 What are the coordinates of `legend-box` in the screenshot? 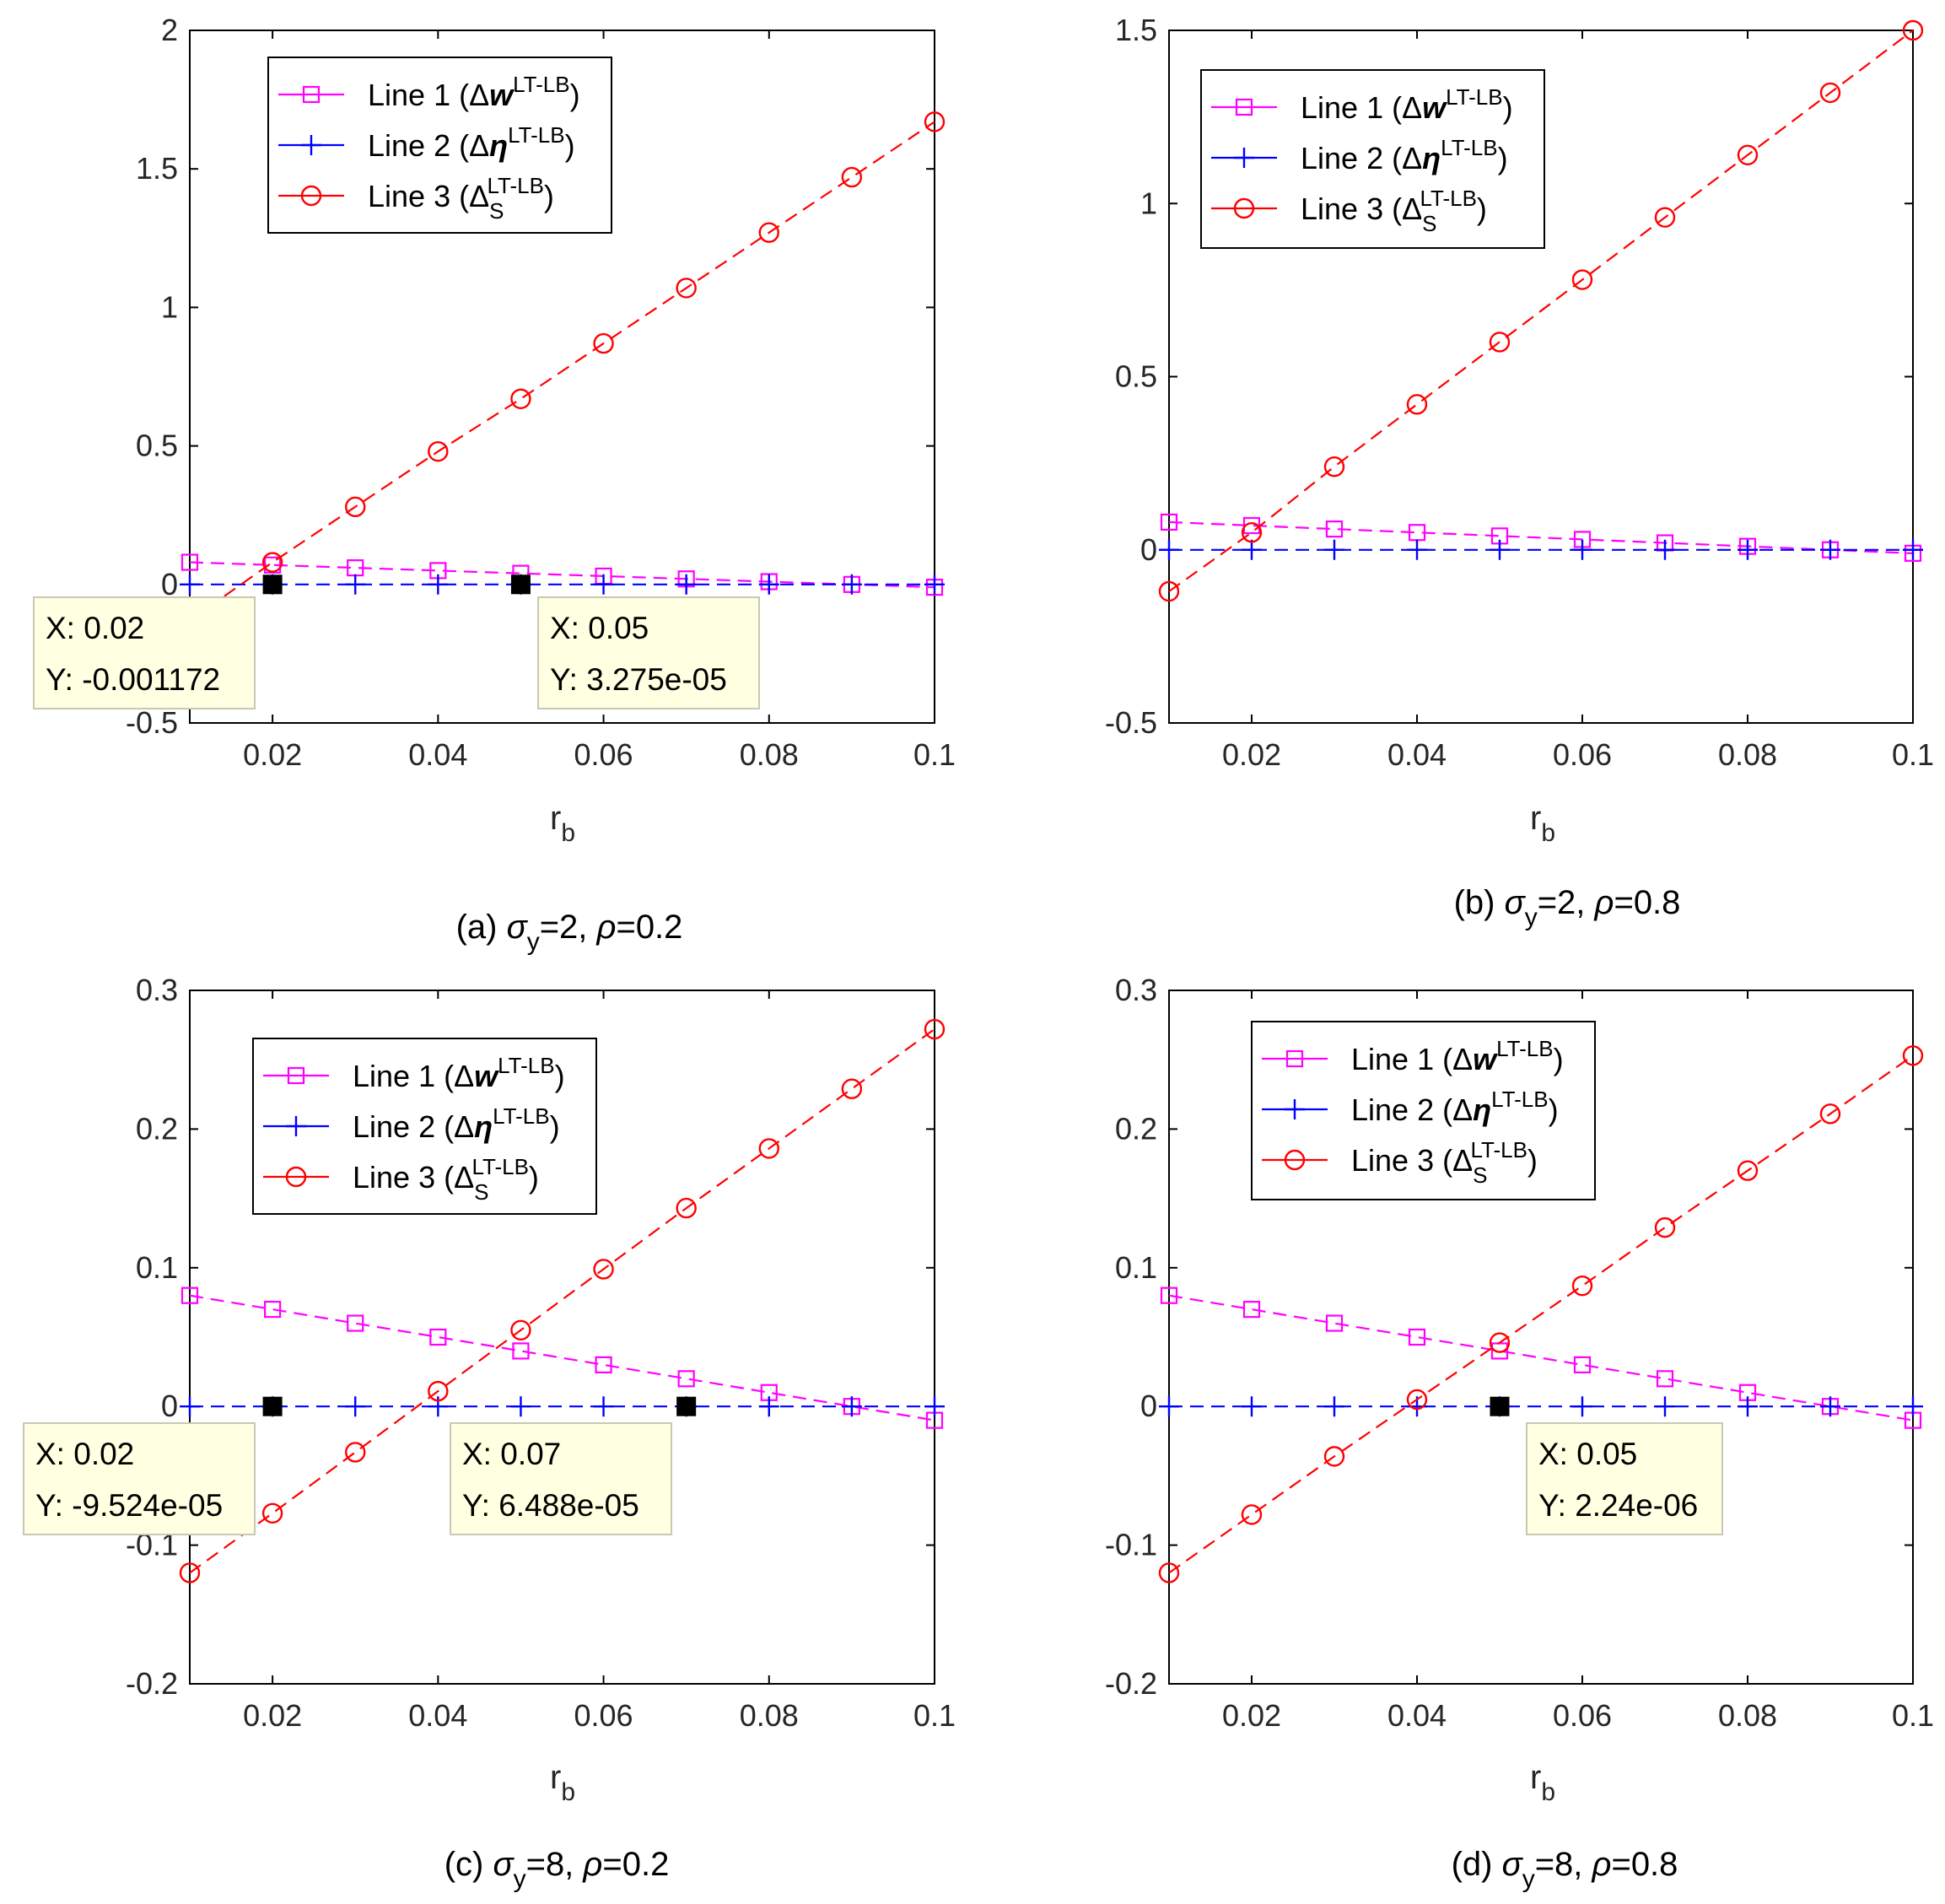 It's located at (1372, 159).